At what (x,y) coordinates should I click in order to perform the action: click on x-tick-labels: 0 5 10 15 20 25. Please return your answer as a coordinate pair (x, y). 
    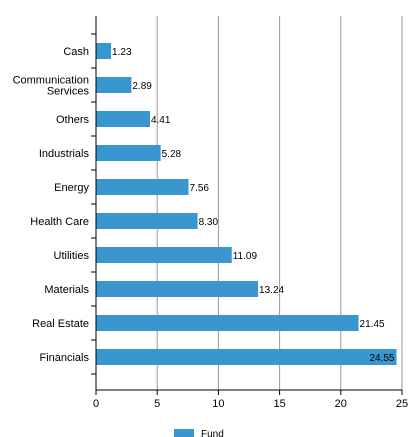
    Looking at the image, I should click on (250, 404).